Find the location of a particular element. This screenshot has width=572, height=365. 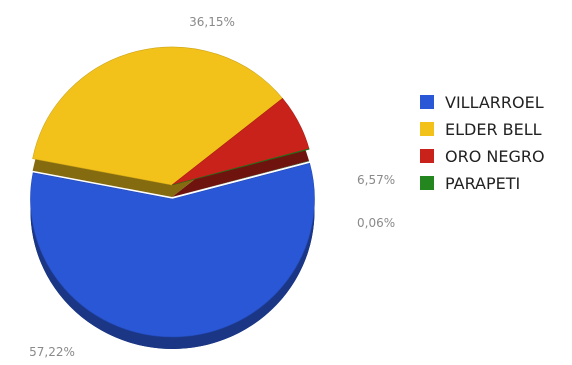

pie-label-oro-negro: 6,57% is located at coordinates (376, 180).